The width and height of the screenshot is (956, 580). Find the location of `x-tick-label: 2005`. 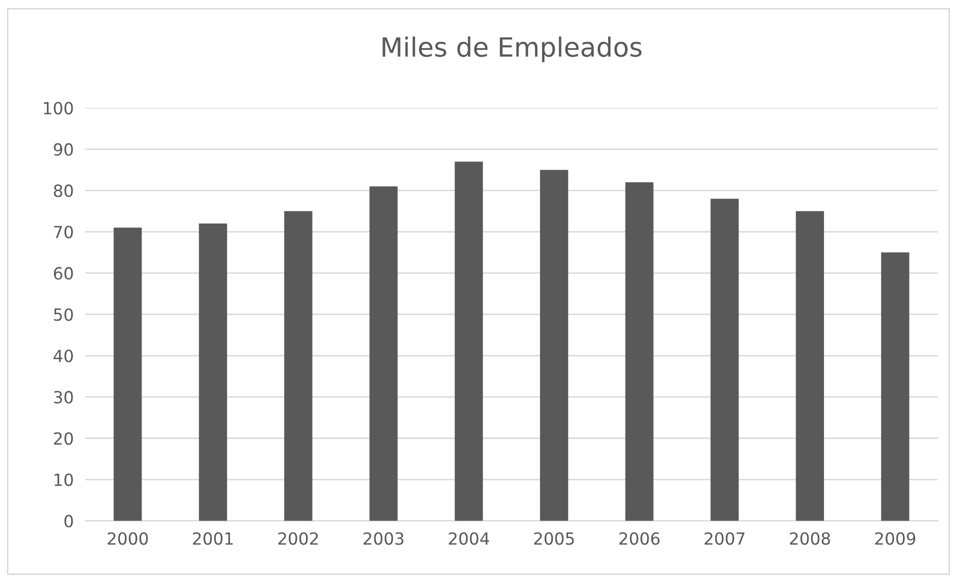

x-tick-label: 2005 is located at coordinates (554, 538).